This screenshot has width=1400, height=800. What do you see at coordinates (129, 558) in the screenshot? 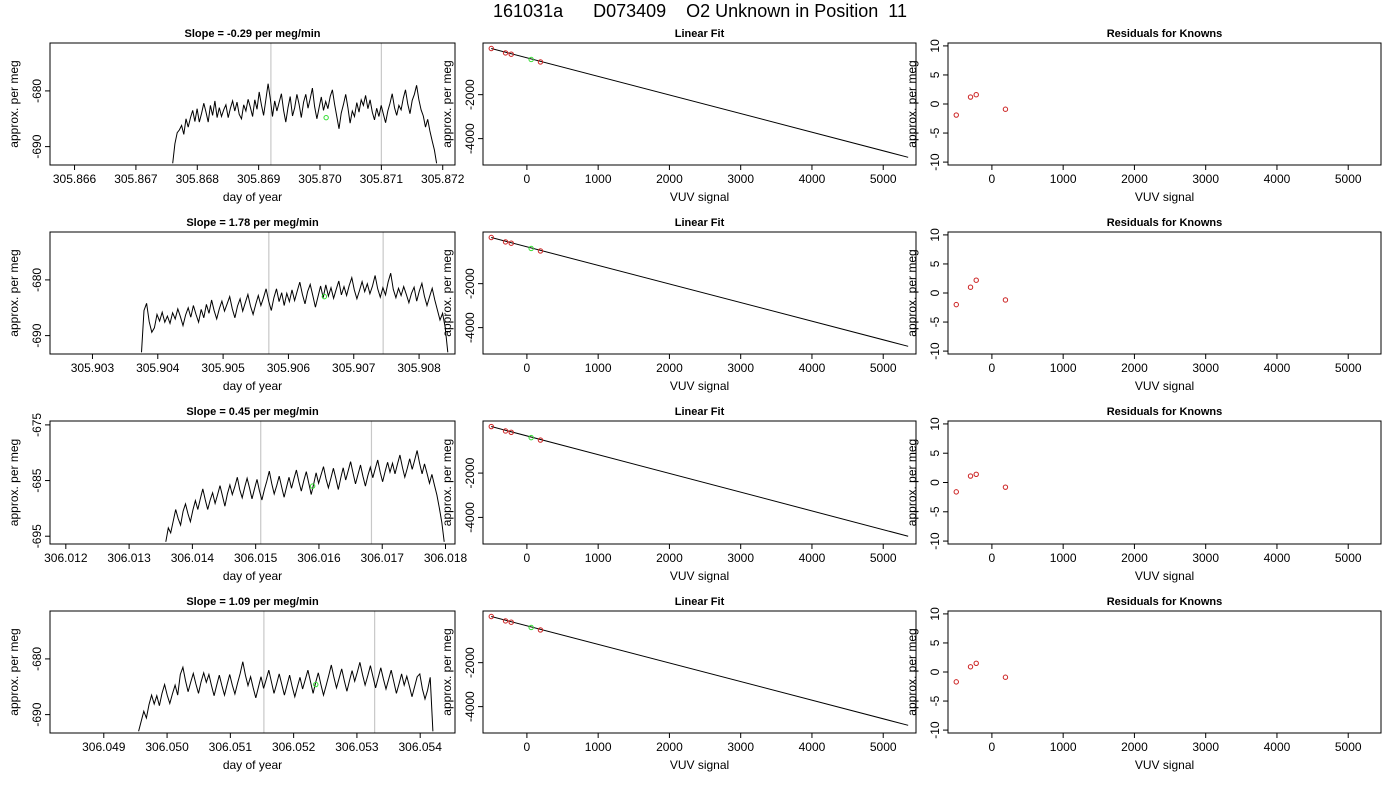
I see `x-tick-label: 306.013` at bounding box center [129, 558].